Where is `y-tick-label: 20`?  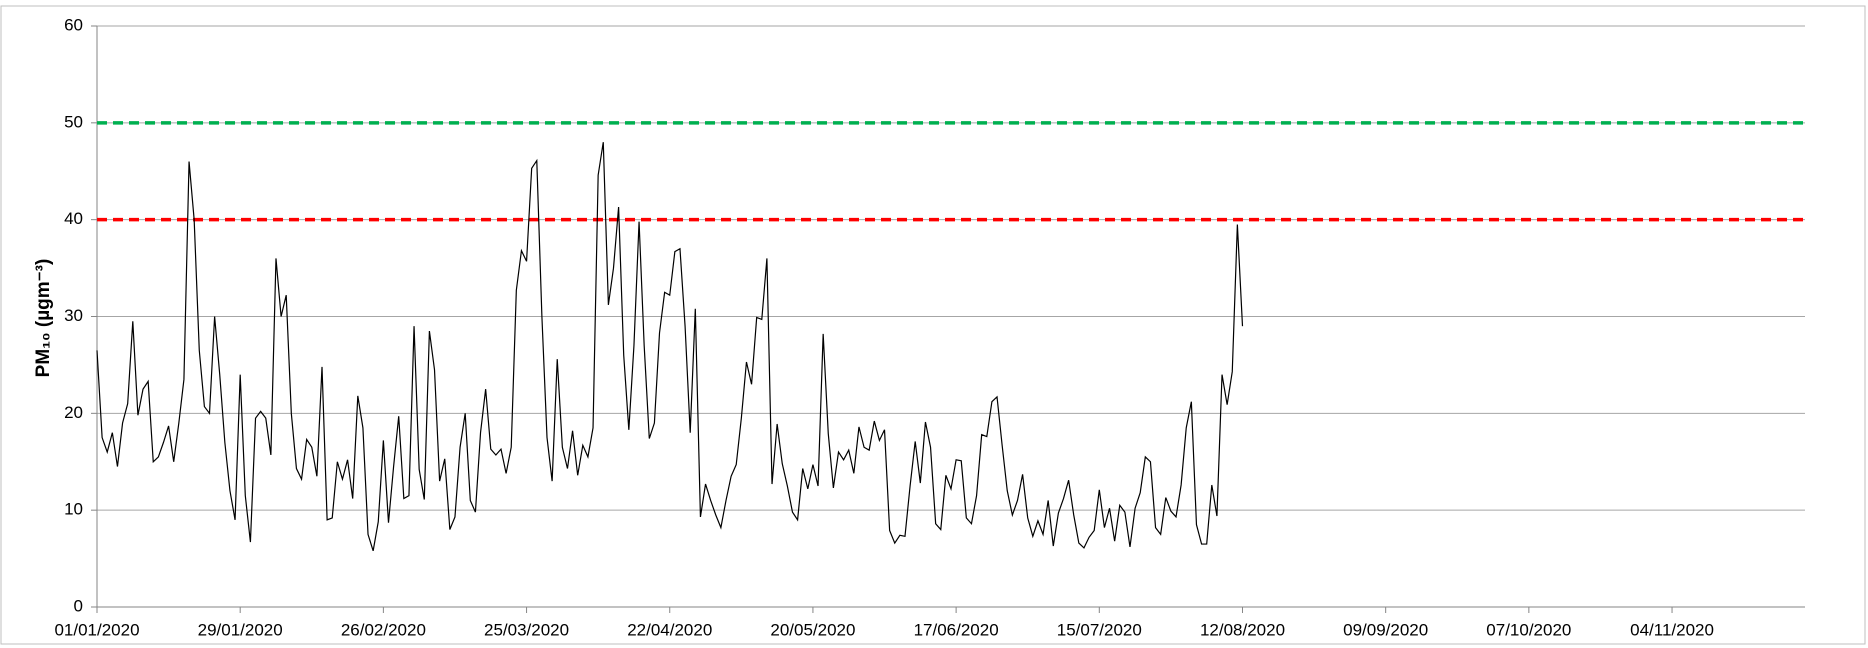 y-tick-label: 20 is located at coordinates (73, 412).